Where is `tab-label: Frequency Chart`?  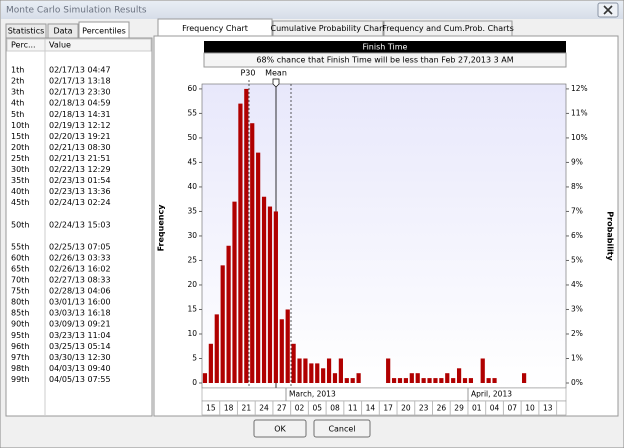
tab-label: Frequency Chart is located at coordinates (215, 28).